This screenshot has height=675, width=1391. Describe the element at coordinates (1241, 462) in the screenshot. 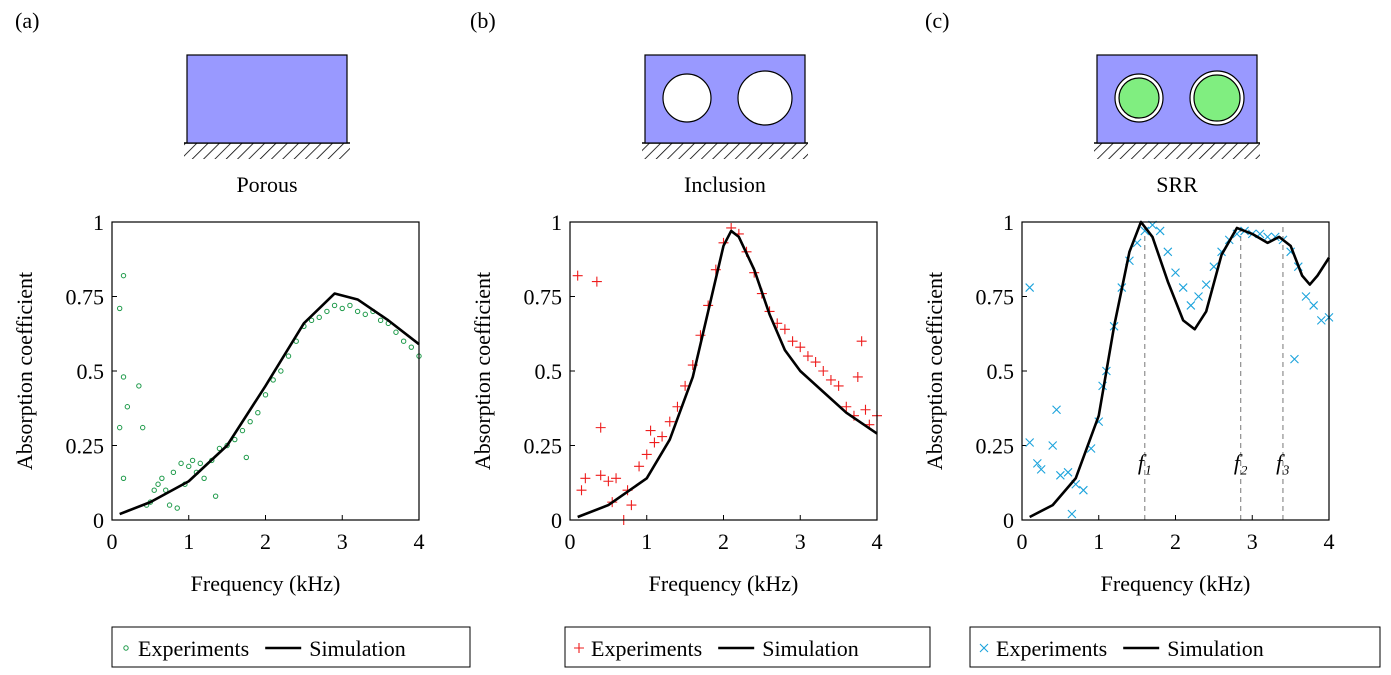

I see `annotation-label: f₂` at that location.